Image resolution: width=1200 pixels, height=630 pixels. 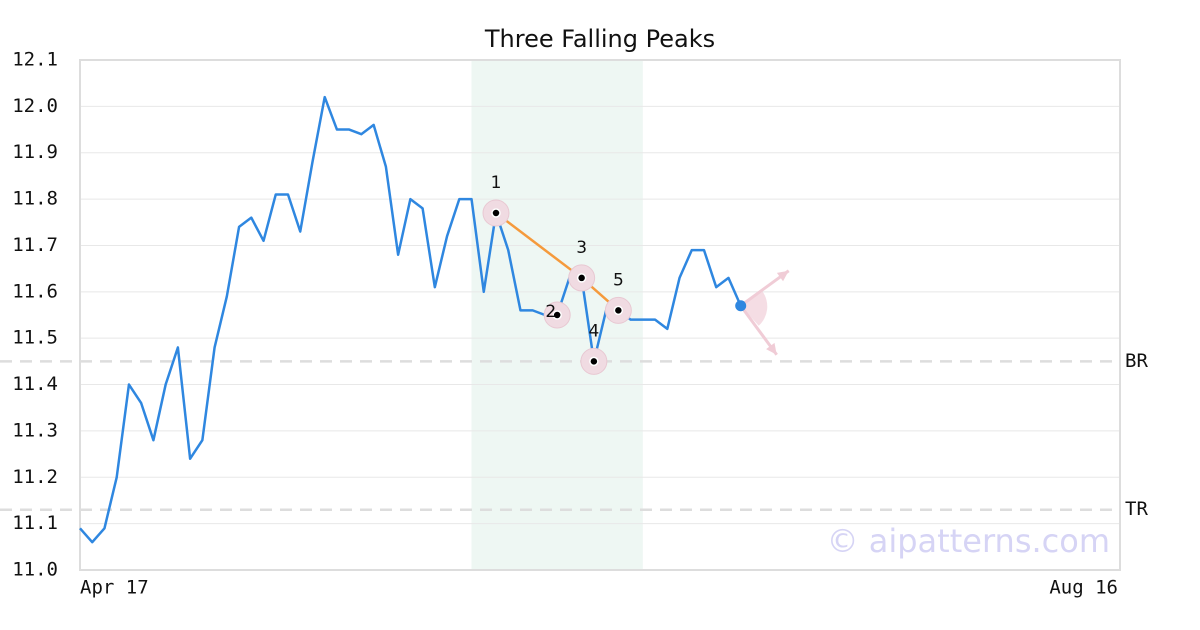 I want to click on pattern-label: 3, so click(x=581, y=248).